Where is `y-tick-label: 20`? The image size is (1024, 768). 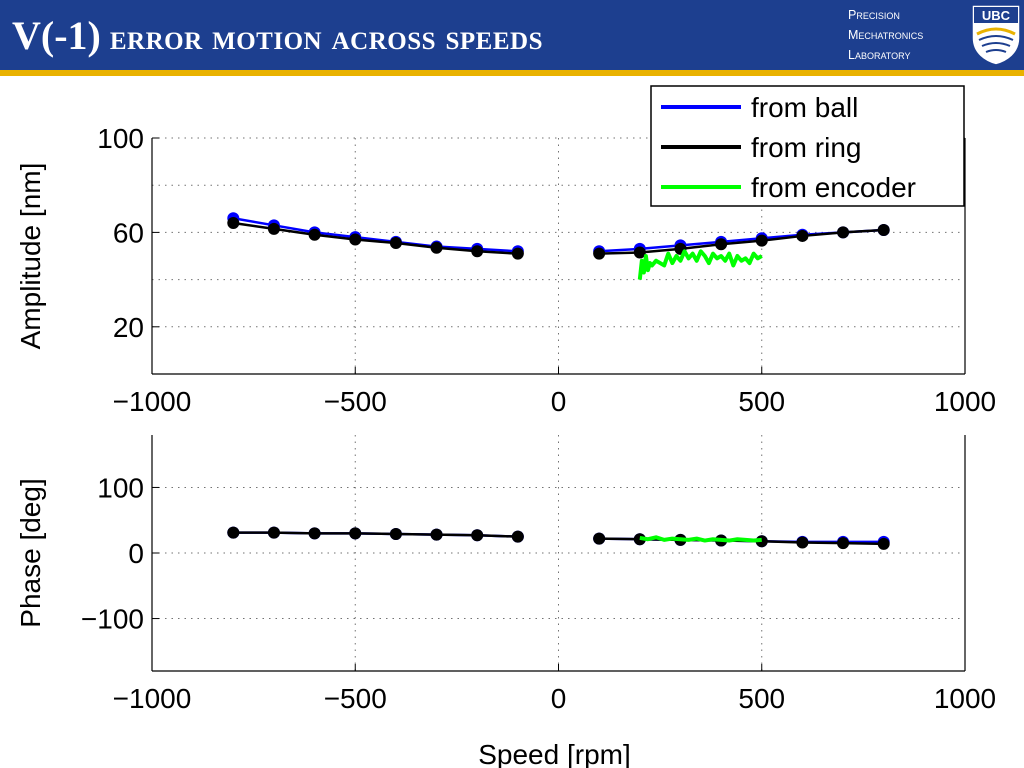 y-tick-label: 20 is located at coordinates (128, 327).